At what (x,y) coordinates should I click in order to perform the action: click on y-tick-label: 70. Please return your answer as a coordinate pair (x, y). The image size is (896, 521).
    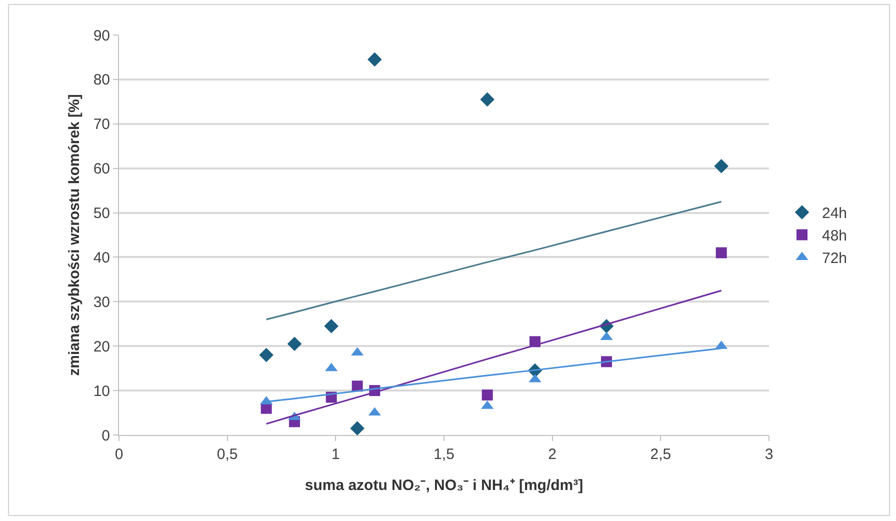
    Looking at the image, I should click on (101, 125).